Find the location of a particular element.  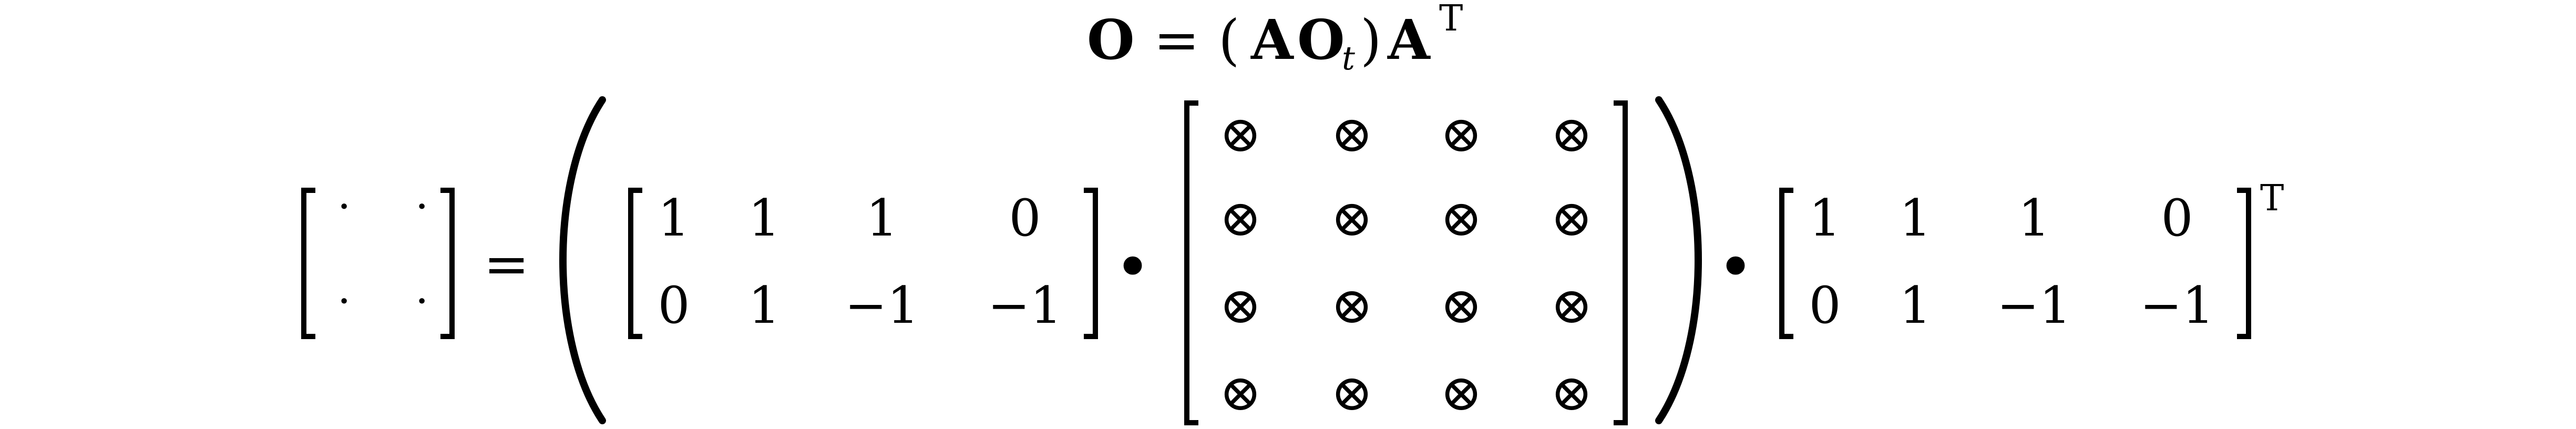

title-a1: A is located at coordinates (1272, 39).